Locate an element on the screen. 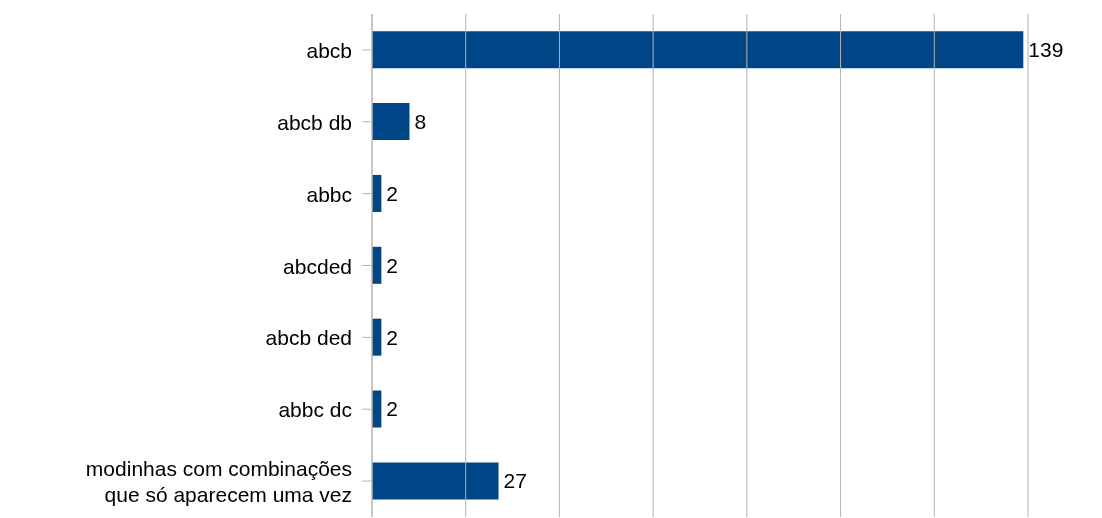  data-label: 8 is located at coordinates (420, 122).